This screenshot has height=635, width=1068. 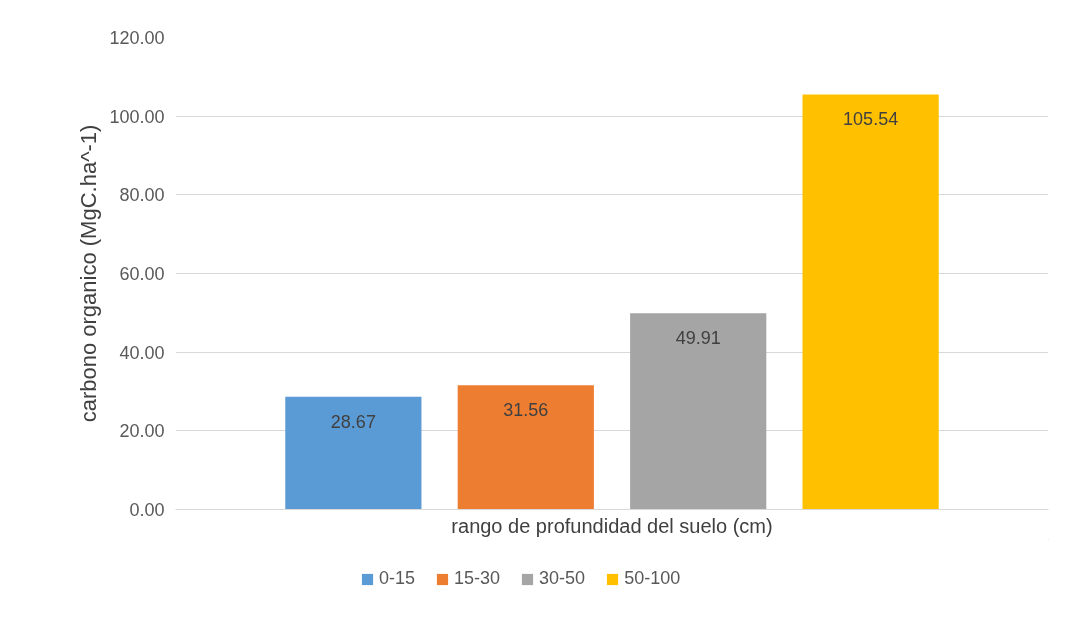 What do you see at coordinates (612, 525) in the screenshot?
I see `x-axis-title: rango de profundidad del suelo (cm)` at bounding box center [612, 525].